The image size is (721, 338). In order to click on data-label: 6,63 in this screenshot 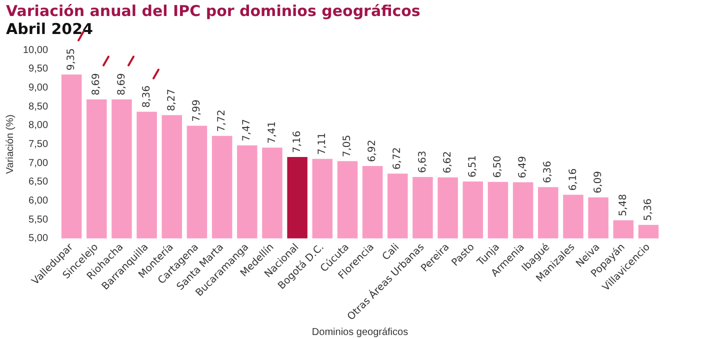, I will do `click(422, 161)`.